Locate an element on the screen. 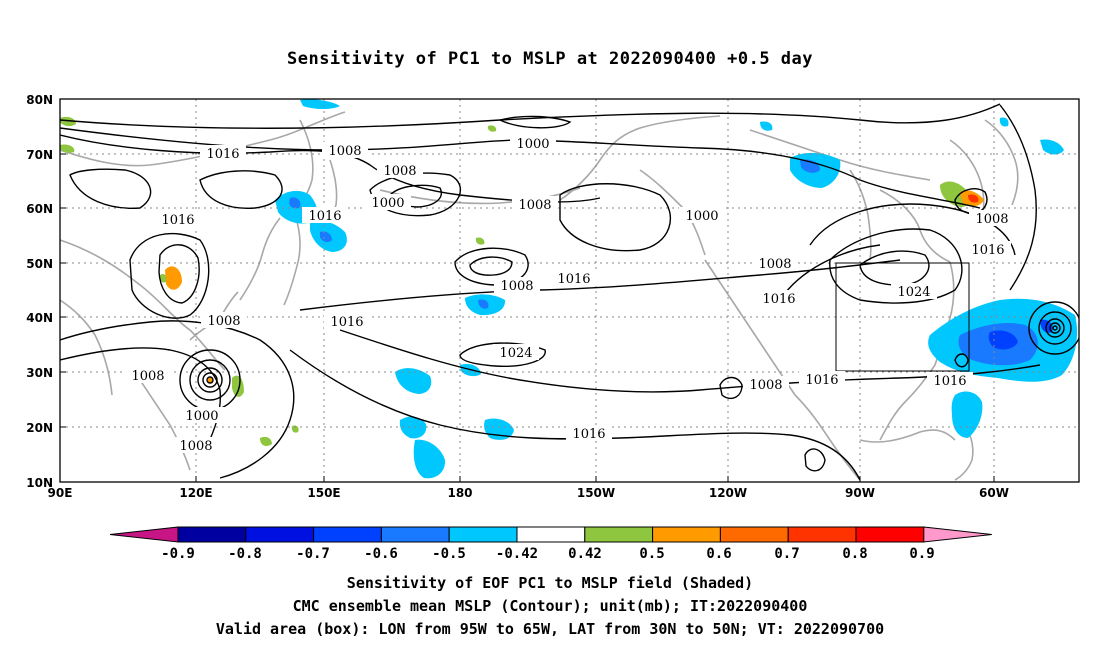 The image size is (1100, 650). colorbar is located at coordinates (550, 534).